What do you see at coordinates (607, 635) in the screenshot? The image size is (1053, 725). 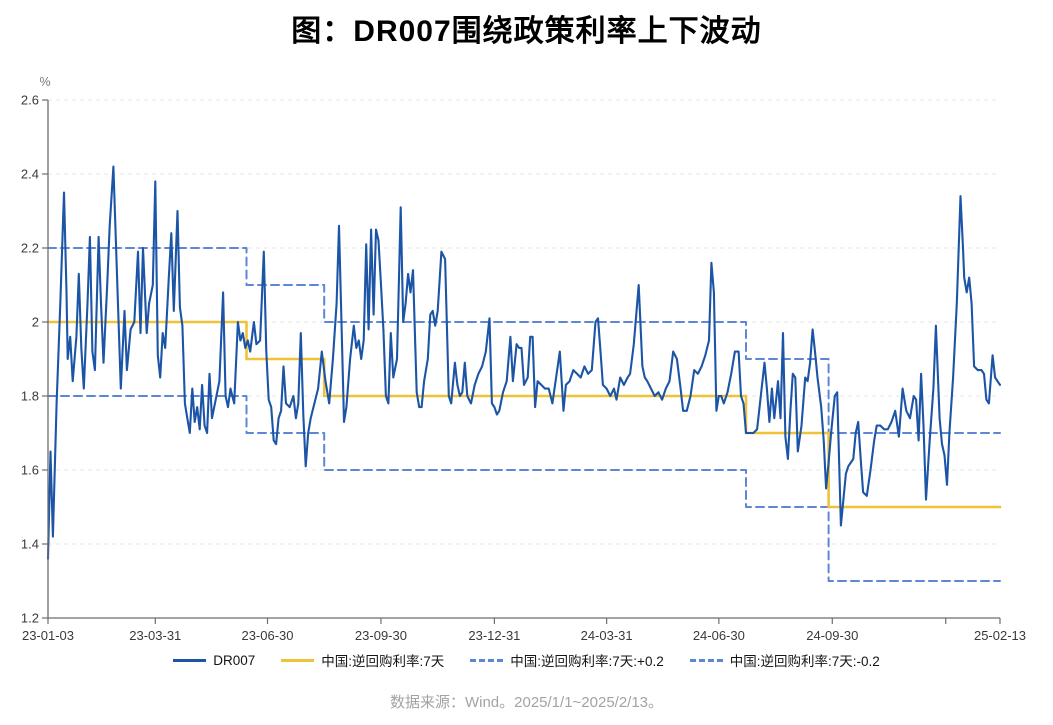 I see `svg-text: 24-03-31` at bounding box center [607, 635].